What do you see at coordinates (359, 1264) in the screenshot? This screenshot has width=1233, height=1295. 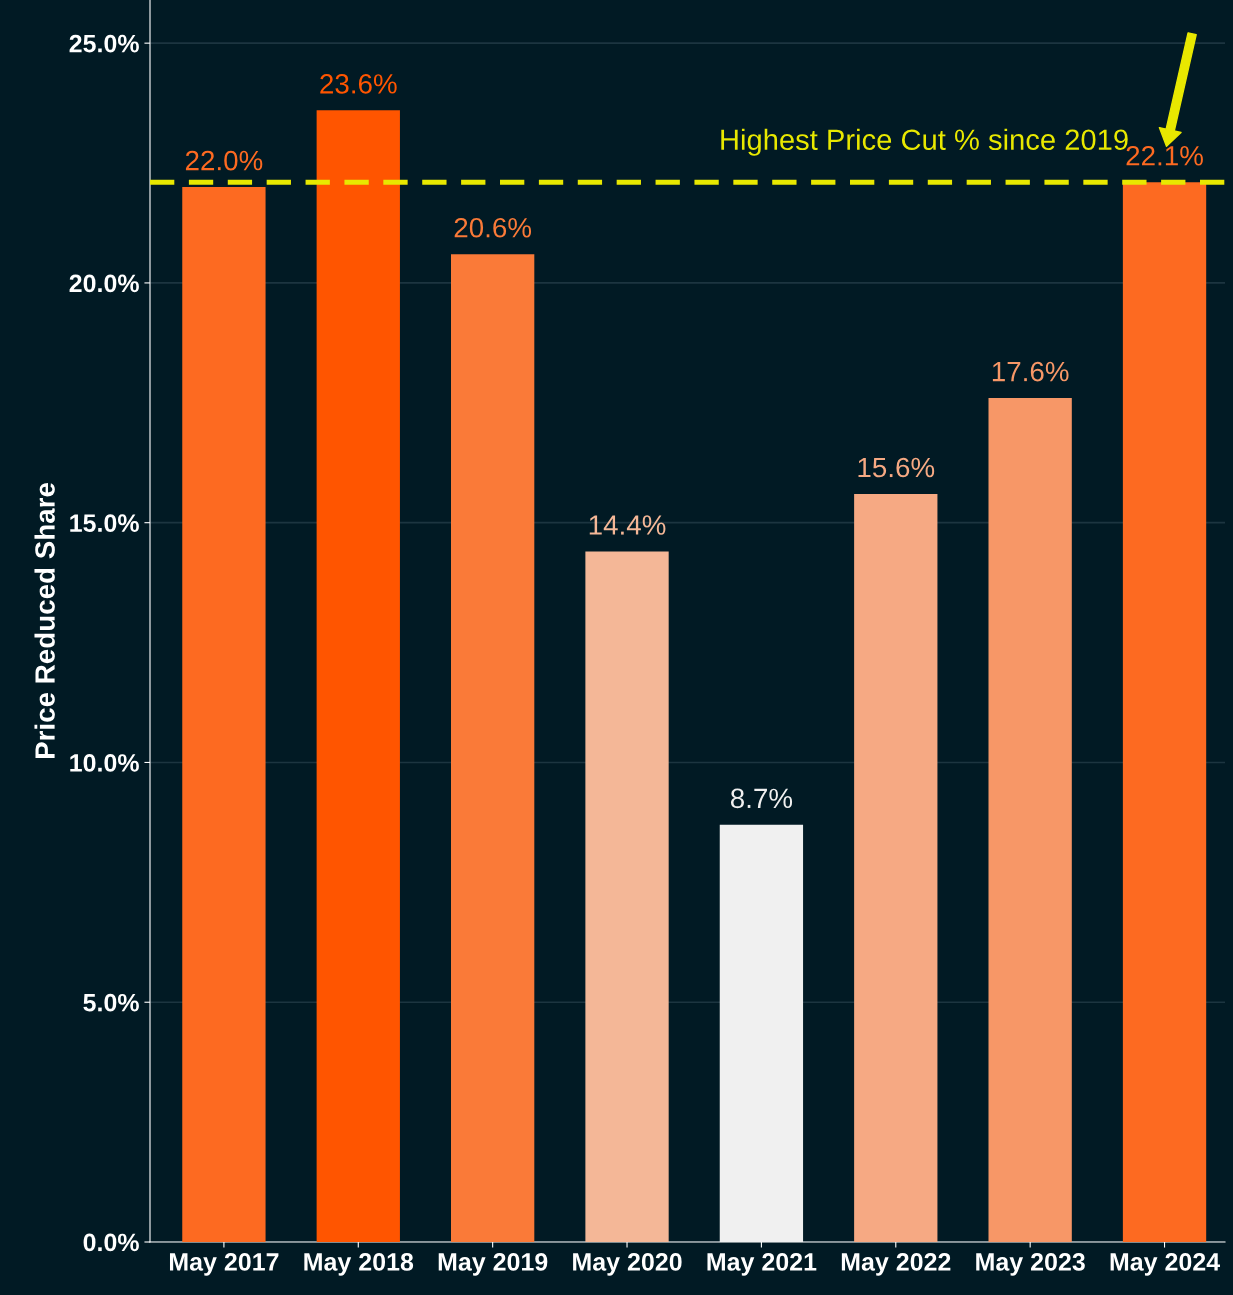 I see `x-tick-label: May 2018` at bounding box center [359, 1264].